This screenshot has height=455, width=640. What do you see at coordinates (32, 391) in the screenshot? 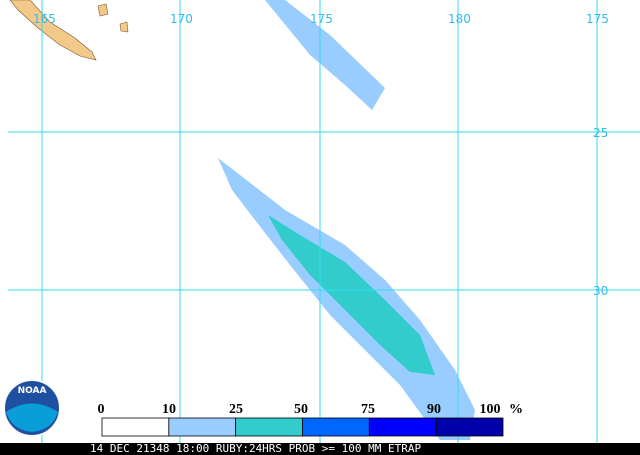
I see `logo-text: NOAA` at bounding box center [32, 391].